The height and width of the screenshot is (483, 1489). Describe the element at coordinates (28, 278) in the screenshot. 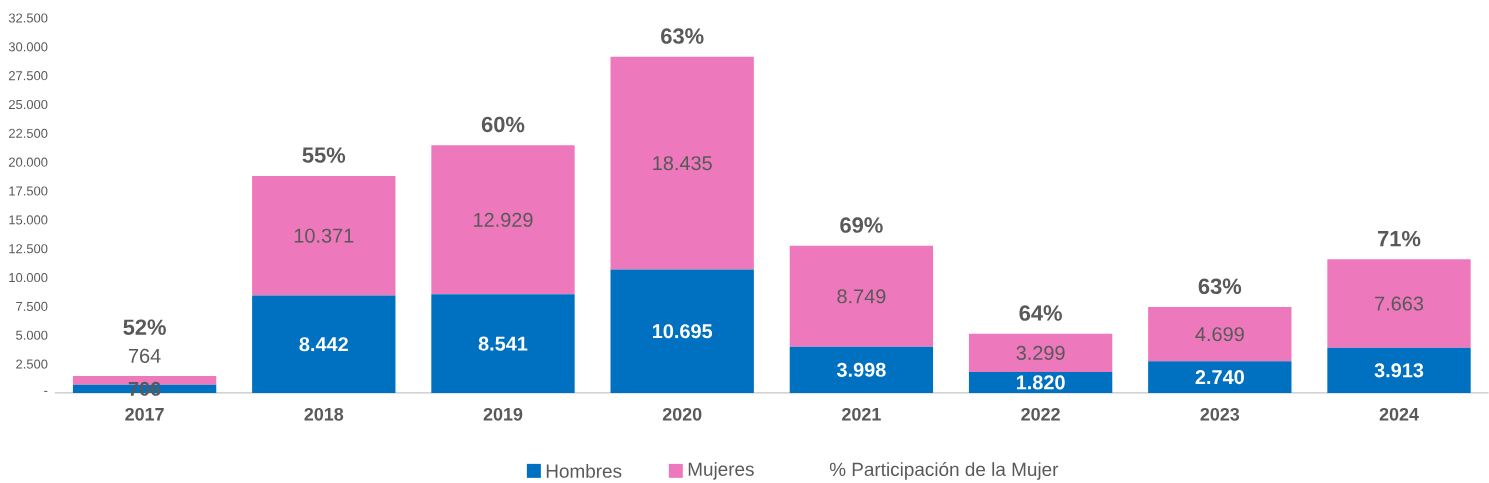

I see `y-tick-label: 10.000` at that location.